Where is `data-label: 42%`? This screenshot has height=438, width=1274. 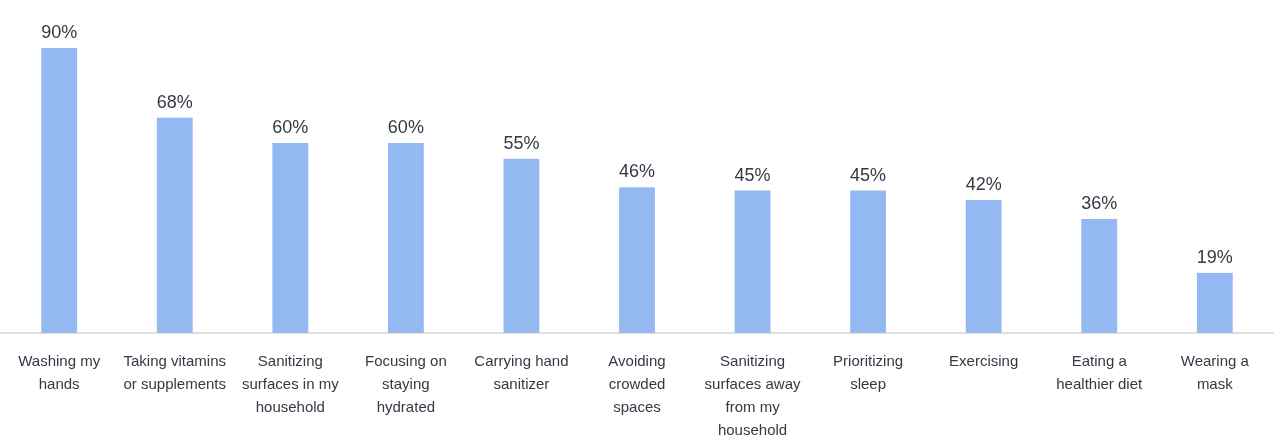
data-label: 42% is located at coordinates (983, 184).